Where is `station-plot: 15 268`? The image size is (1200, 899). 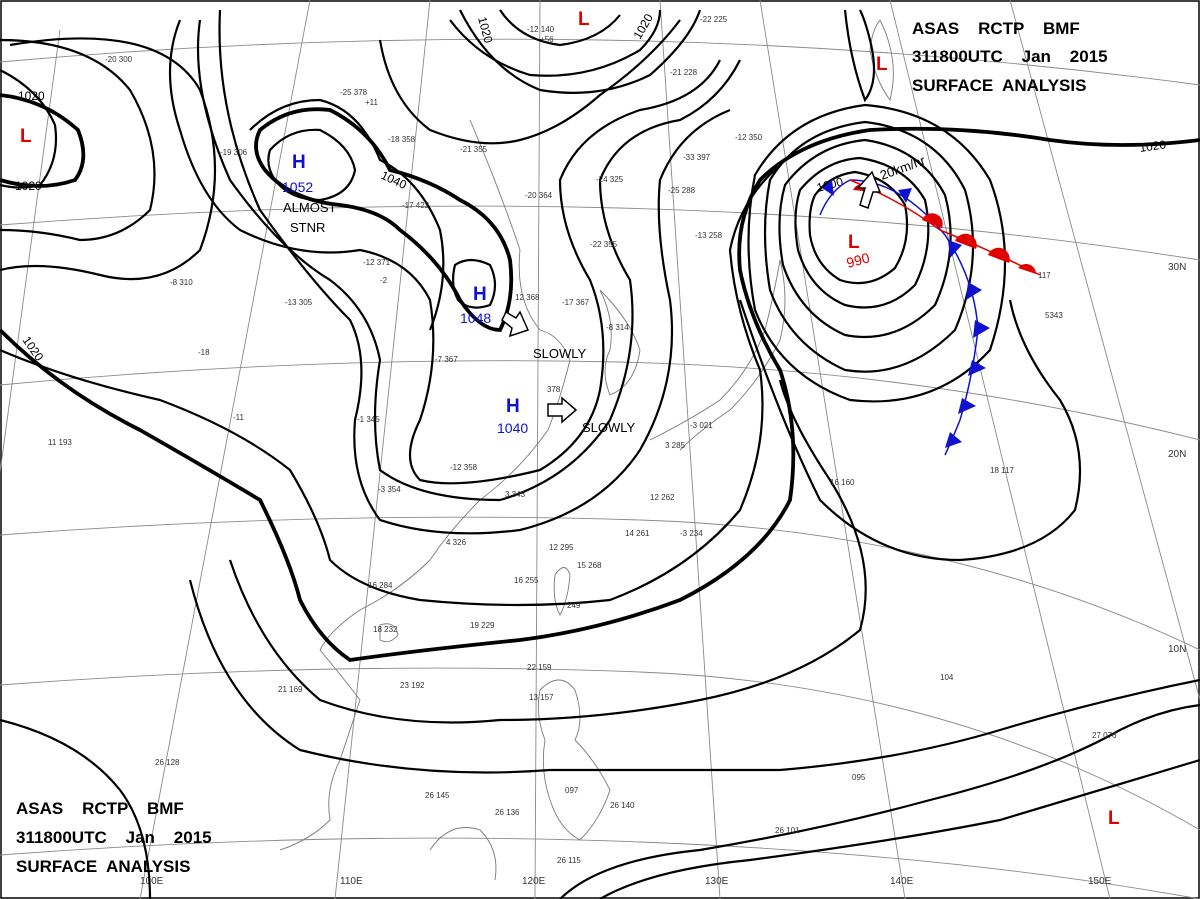
station-plot: 15 268 is located at coordinates (589, 565).